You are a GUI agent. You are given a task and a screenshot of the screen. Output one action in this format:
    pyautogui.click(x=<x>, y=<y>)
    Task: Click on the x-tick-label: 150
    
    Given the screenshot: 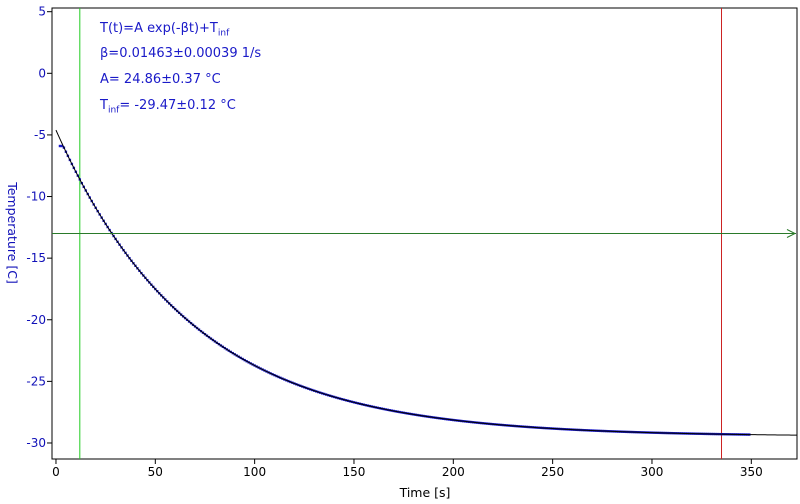 What is the action you would take?
    pyautogui.click(x=354, y=472)
    